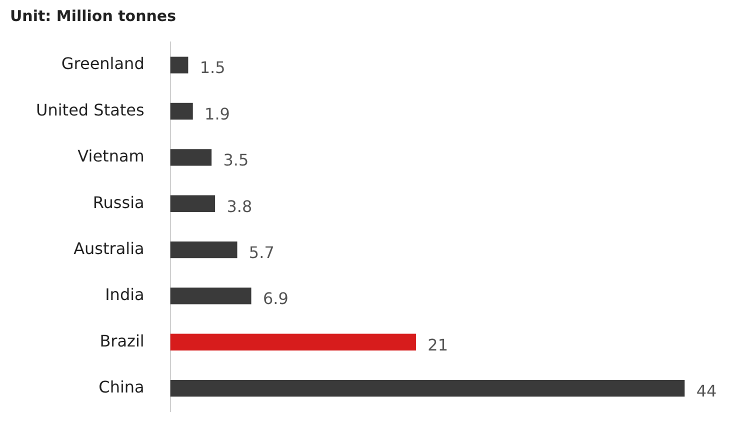 Image resolution: width=736 pixels, height=447 pixels. Describe the element at coordinates (706, 390) in the screenshot. I see `data-label: 44` at that location.